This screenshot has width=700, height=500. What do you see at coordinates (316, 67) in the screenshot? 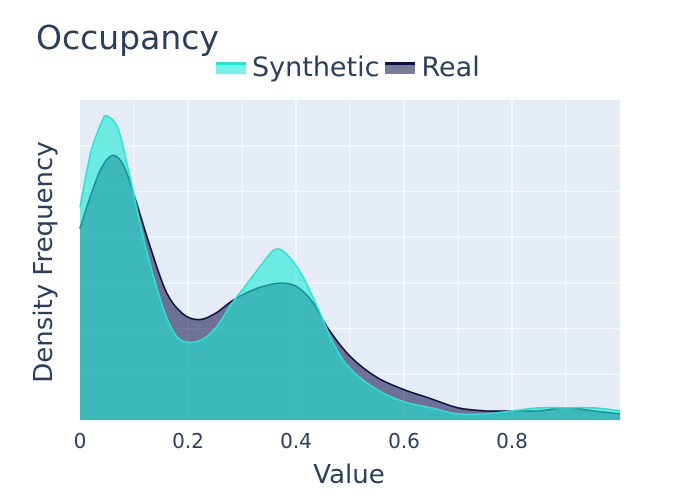
I see `legend-label-synthetic: Synthetic` at bounding box center [316, 67].